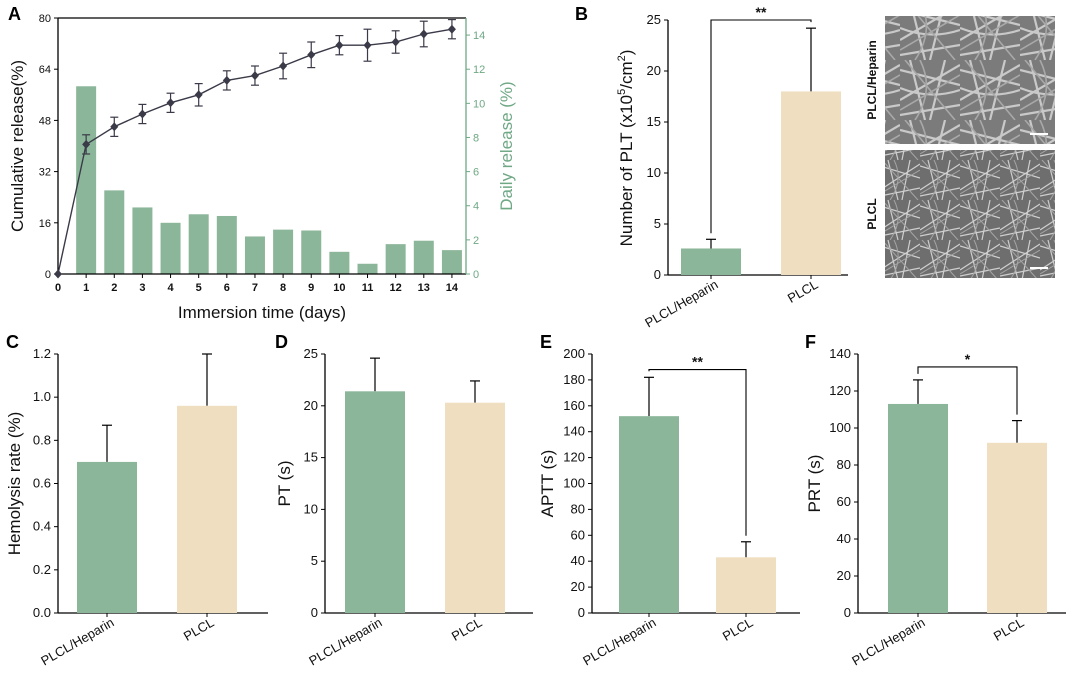 This screenshot has width=1072, height=680. Describe the element at coordinates (574, 379) in the screenshot. I see `y-tick-label: 180` at that location.